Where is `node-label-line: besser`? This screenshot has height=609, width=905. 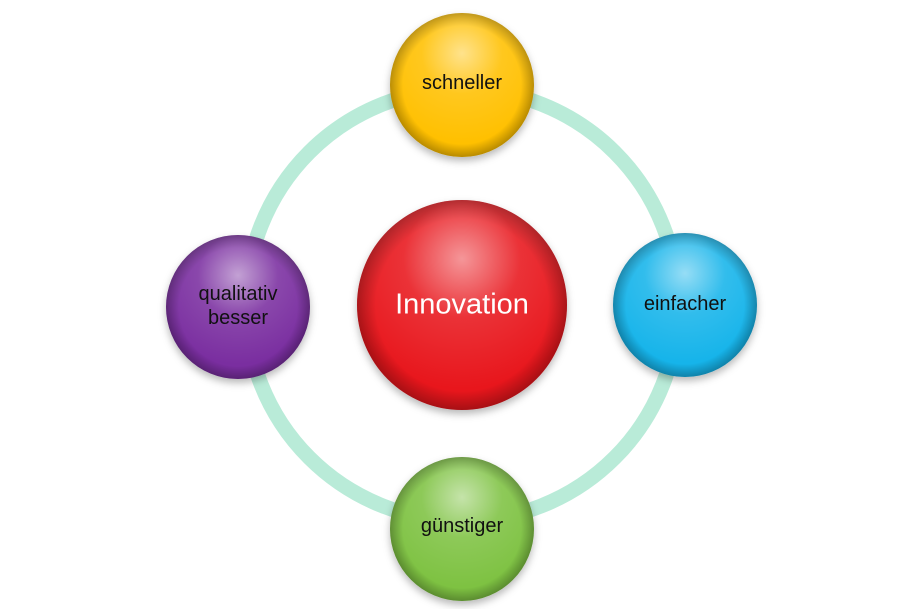
node-label-line: besser is located at coordinates (238, 318).